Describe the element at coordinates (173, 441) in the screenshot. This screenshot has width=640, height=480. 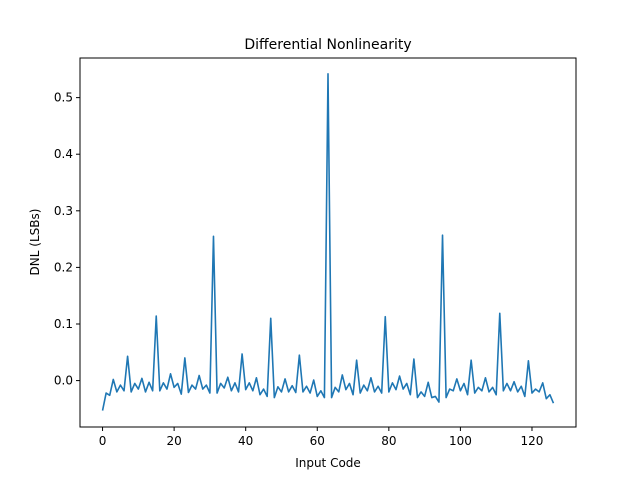
I see `x-tick-label: 20` at that location.